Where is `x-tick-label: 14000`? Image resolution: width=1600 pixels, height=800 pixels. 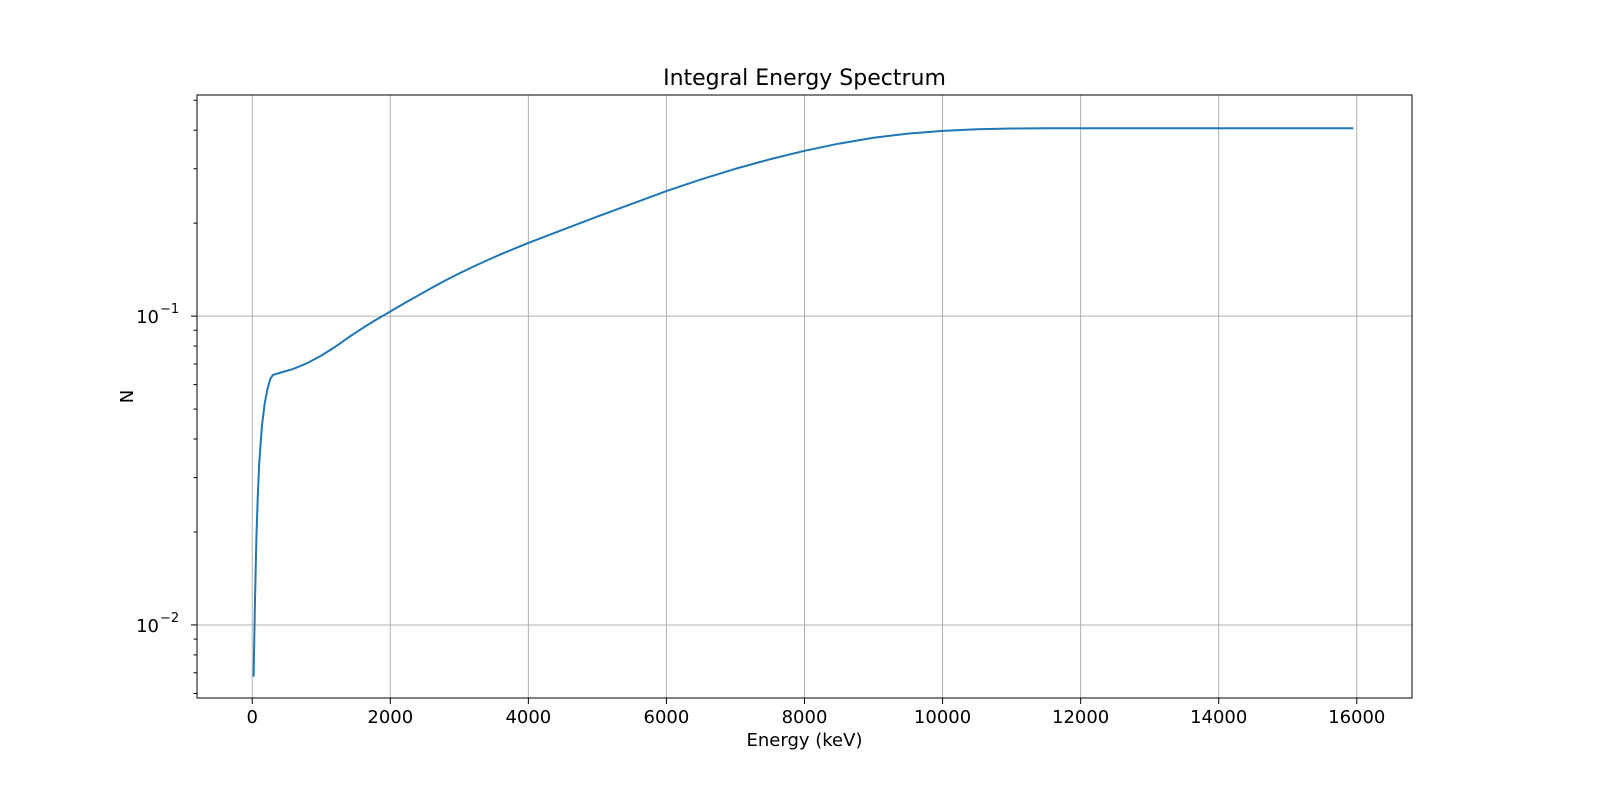
x-tick-label: 14000 is located at coordinates (1218, 717).